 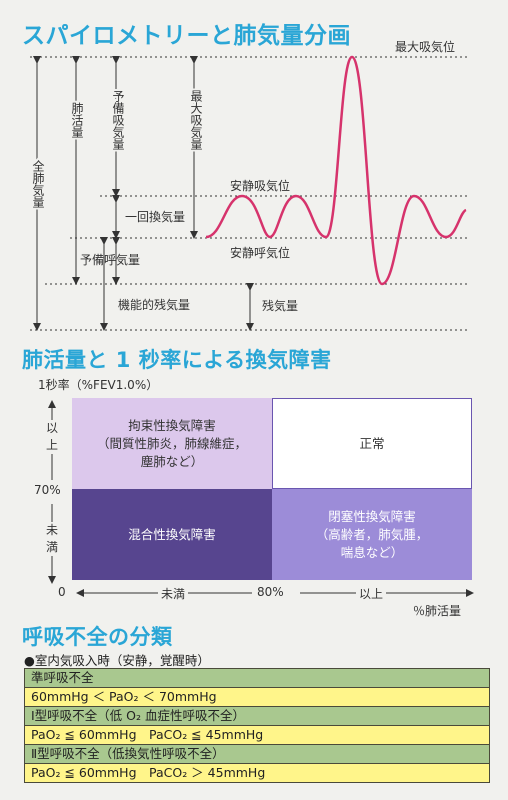 I want to click on obstructive-example-1: （高齢者，肺気腫，, so click(x=372, y=534).